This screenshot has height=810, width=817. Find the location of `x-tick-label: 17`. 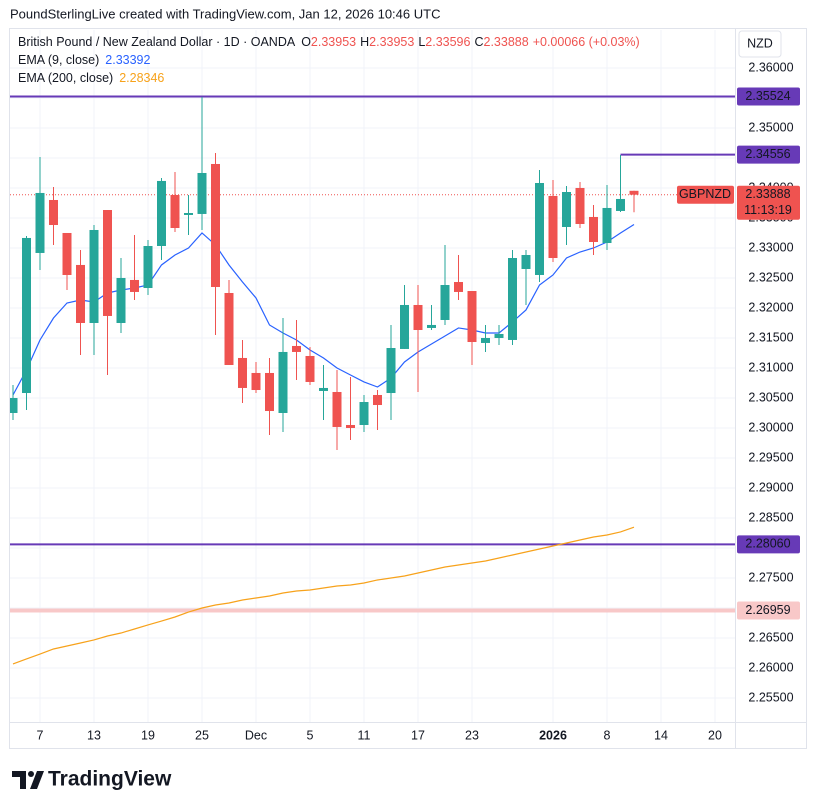

x-tick-label: 17 is located at coordinates (418, 735).